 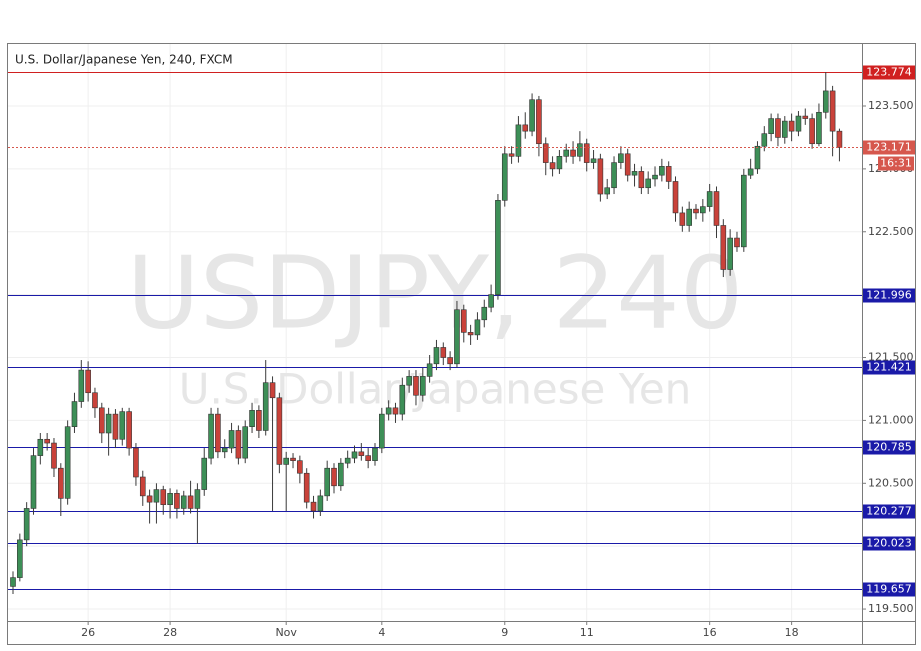 What do you see at coordinates (891, 419) in the screenshot?
I see `y-tick-label: 121.000` at bounding box center [891, 419].